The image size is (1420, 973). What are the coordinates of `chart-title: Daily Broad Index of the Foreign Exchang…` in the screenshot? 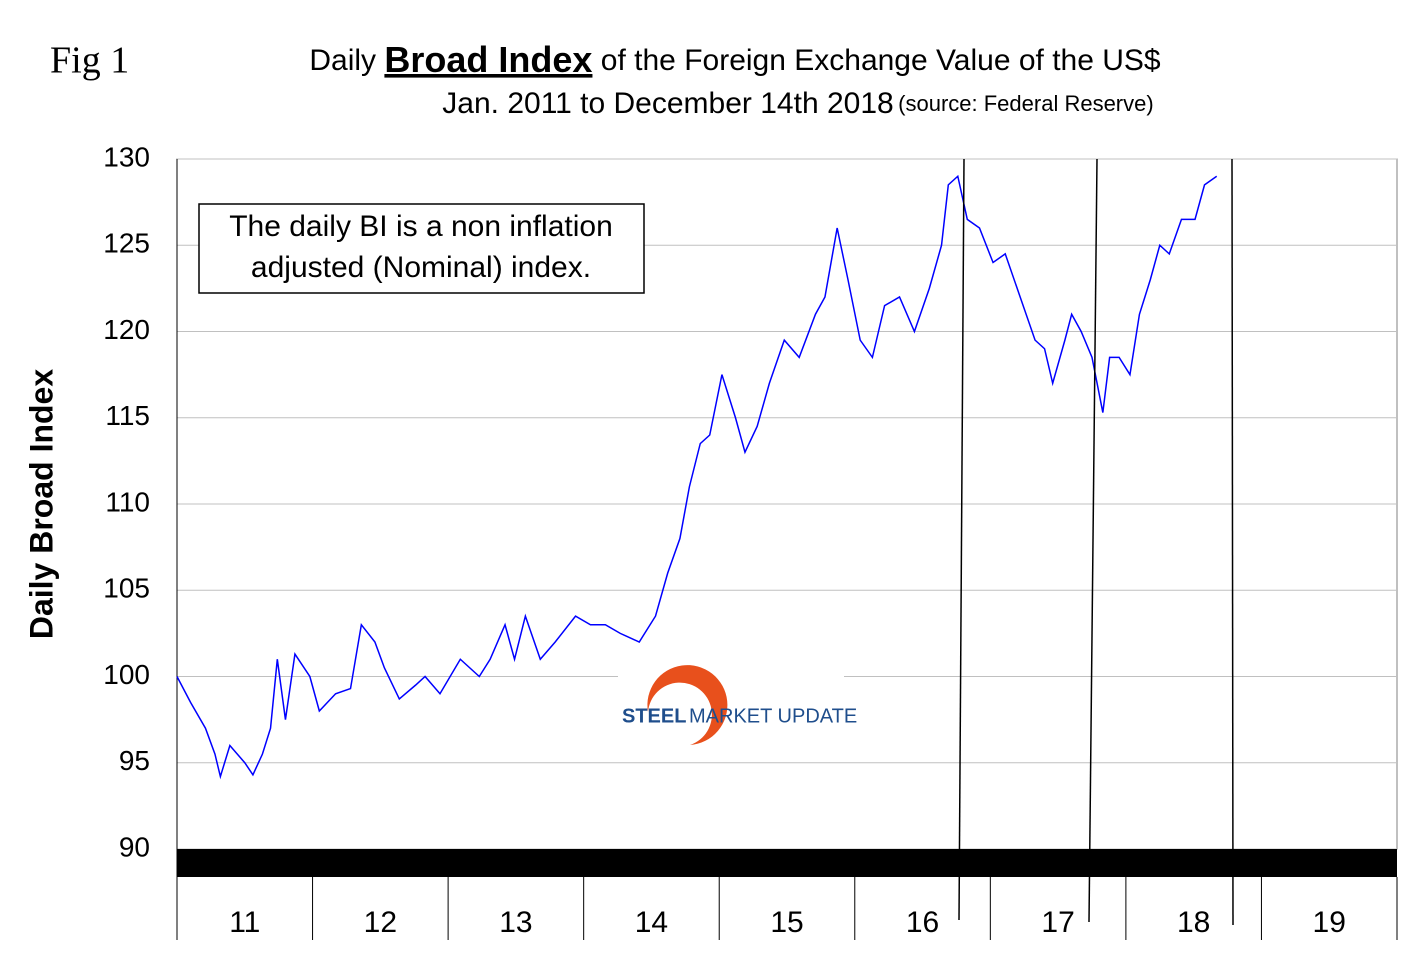 It's located at (735, 59).